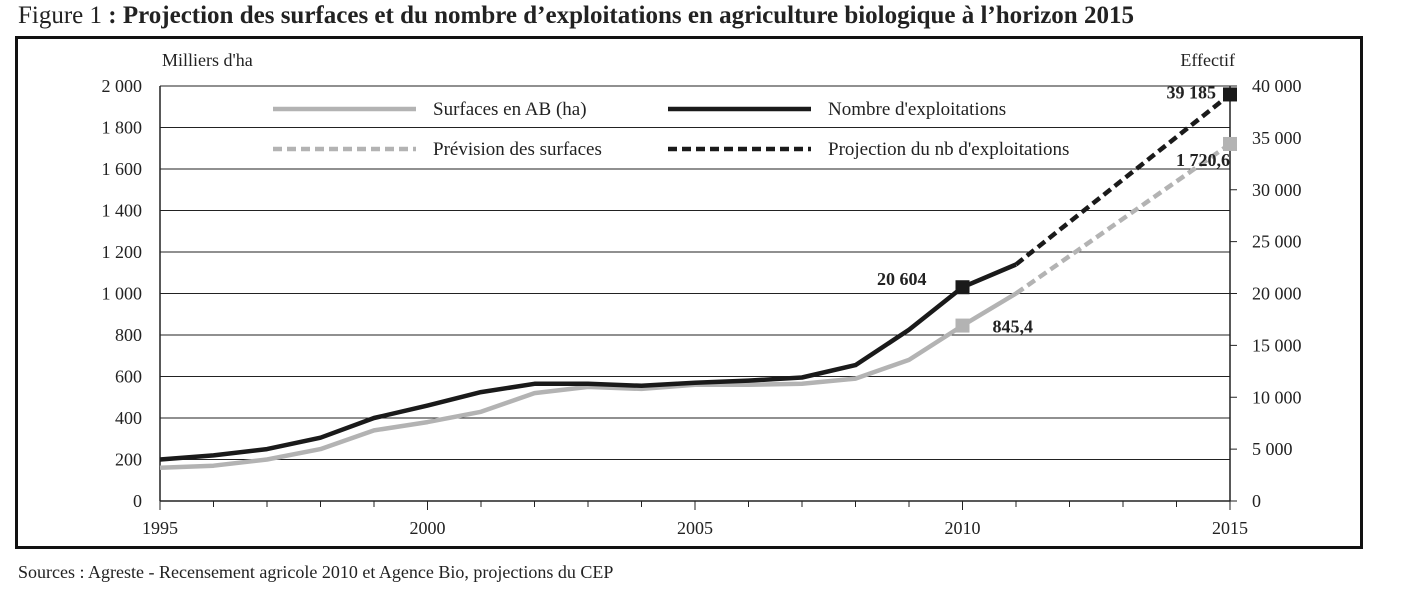 The width and height of the screenshot is (1421, 594). Describe the element at coordinates (963, 528) in the screenshot. I see `x-tick-label: 2010` at that location.